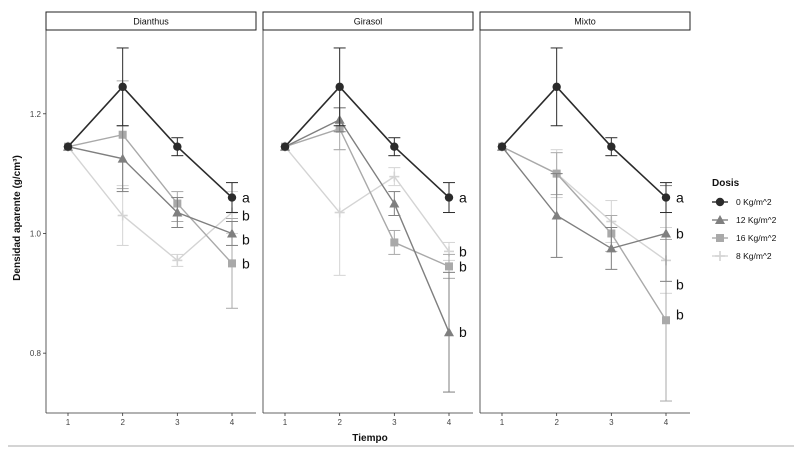 The height and width of the screenshot is (452, 802). What do you see at coordinates (726, 183) in the screenshot?
I see `legend-title: Dosis` at bounding box center [726, 183].